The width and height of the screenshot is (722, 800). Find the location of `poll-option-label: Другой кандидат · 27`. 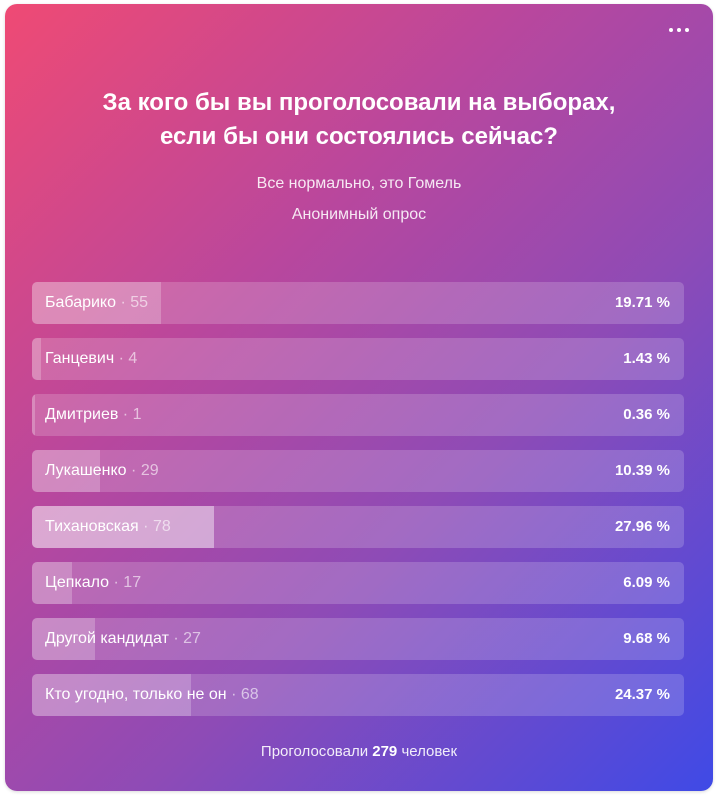

poll-option-label: Другой кандидат · 27 is located at coordinates (123, 639).